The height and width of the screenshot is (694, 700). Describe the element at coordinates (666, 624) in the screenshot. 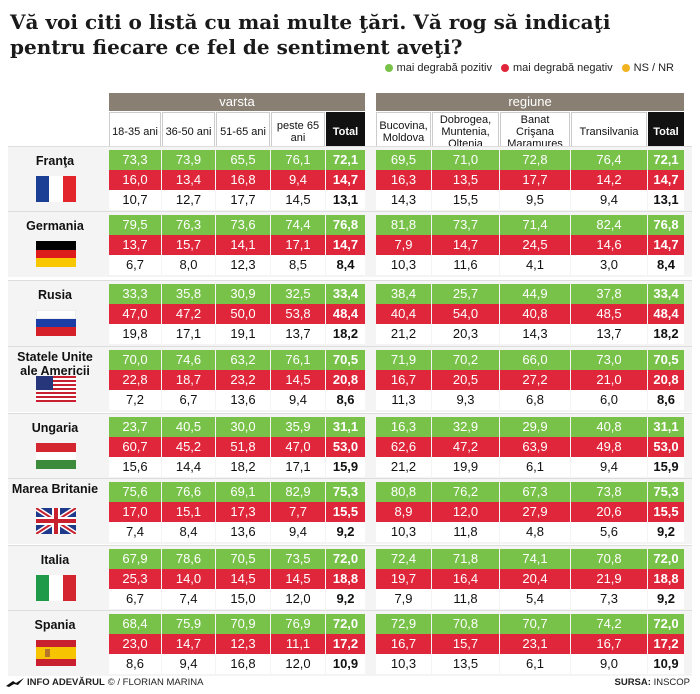

I see `data-cell: 72,0` at that location.